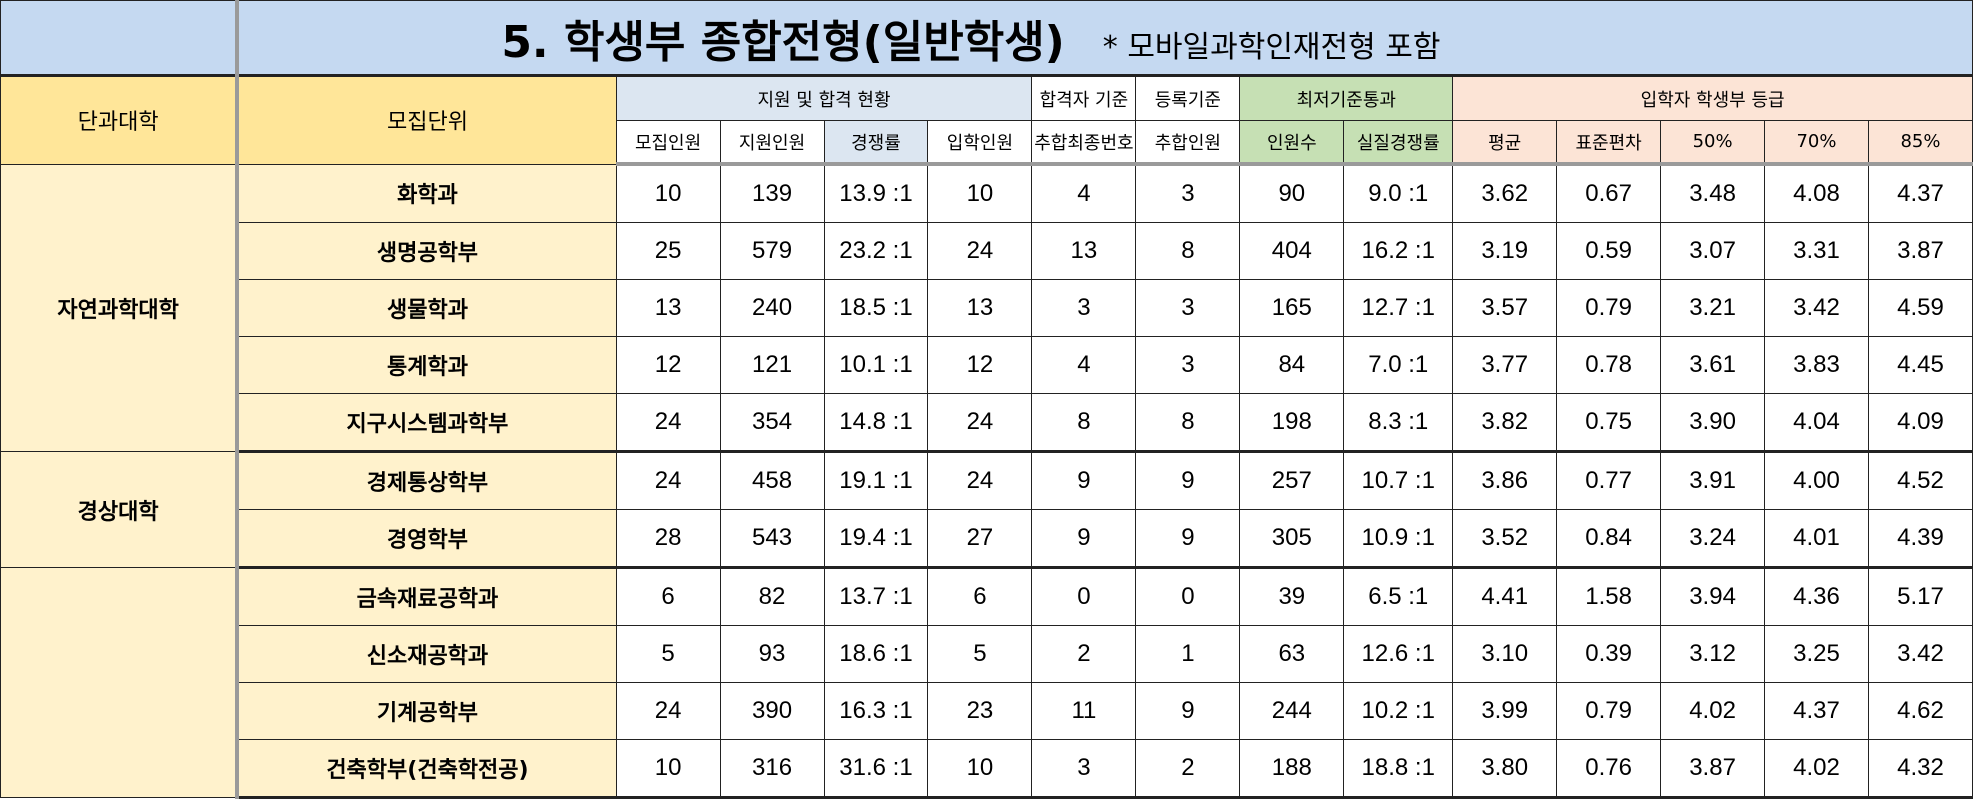  I want to click on applicants-cell: 93, so click(772, 654).